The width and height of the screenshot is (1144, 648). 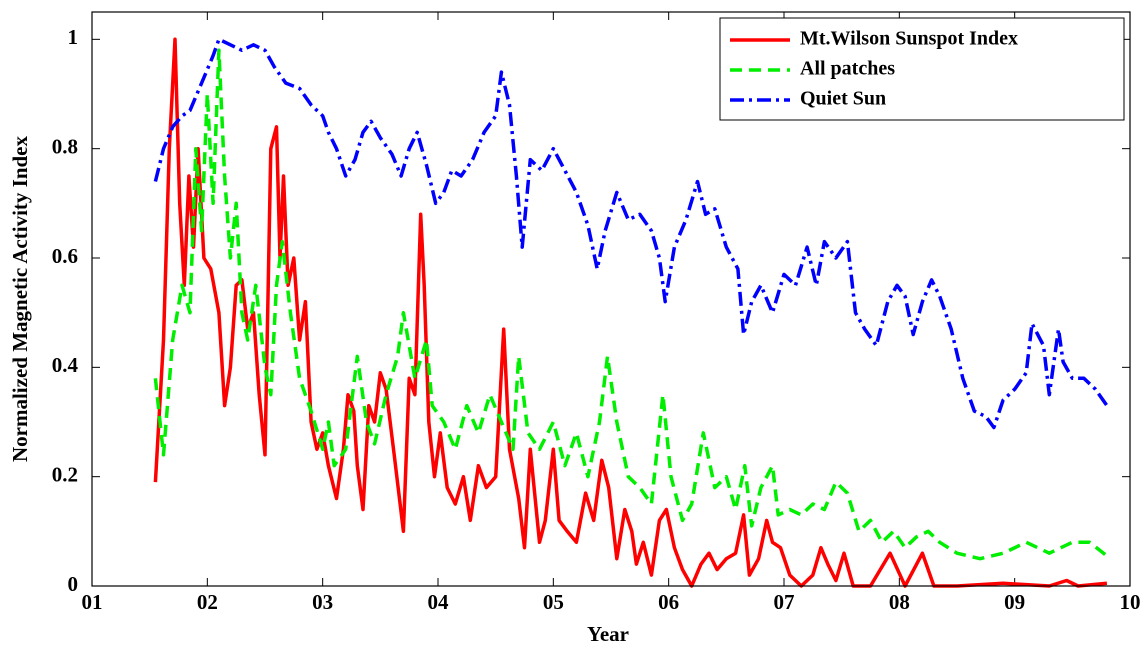 I want to click on y-tick-label: 0.6, so click(x=65, y=256).